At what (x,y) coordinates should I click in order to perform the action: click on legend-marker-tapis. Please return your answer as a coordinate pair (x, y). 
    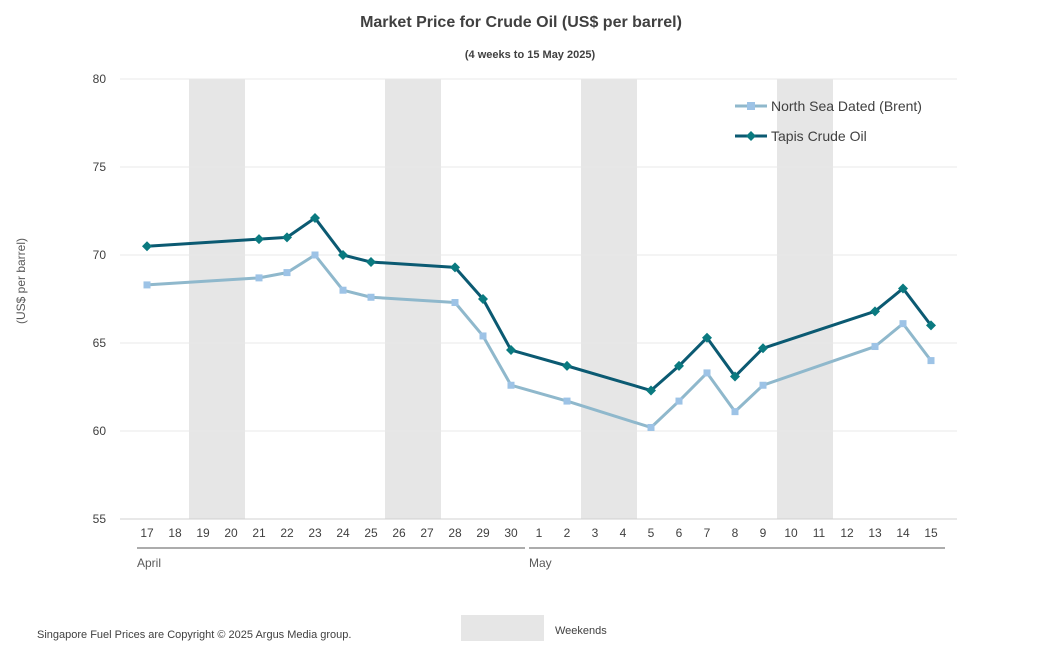
    Looking at the image, I should click on (751, 136).